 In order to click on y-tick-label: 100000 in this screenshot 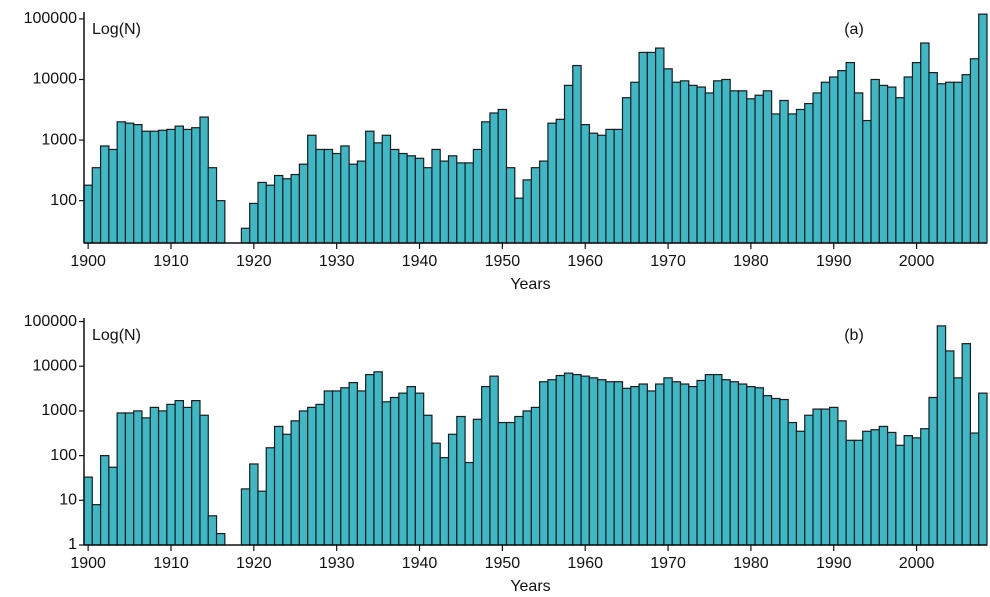, I will do `click(50, 321)`.